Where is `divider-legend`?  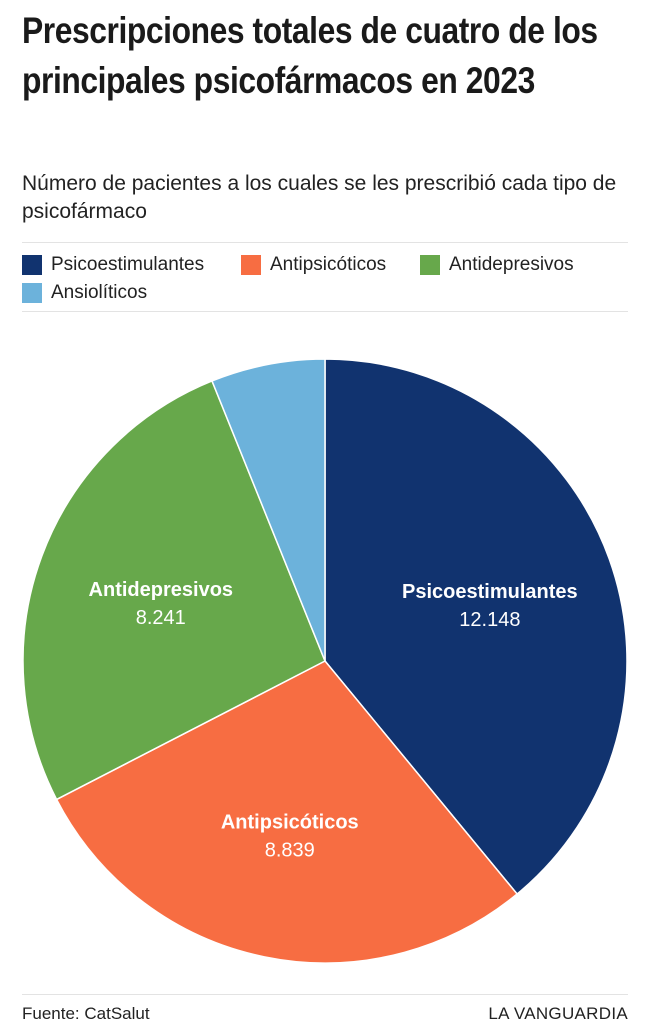 divider-legend is located at coordinates (325, 311).